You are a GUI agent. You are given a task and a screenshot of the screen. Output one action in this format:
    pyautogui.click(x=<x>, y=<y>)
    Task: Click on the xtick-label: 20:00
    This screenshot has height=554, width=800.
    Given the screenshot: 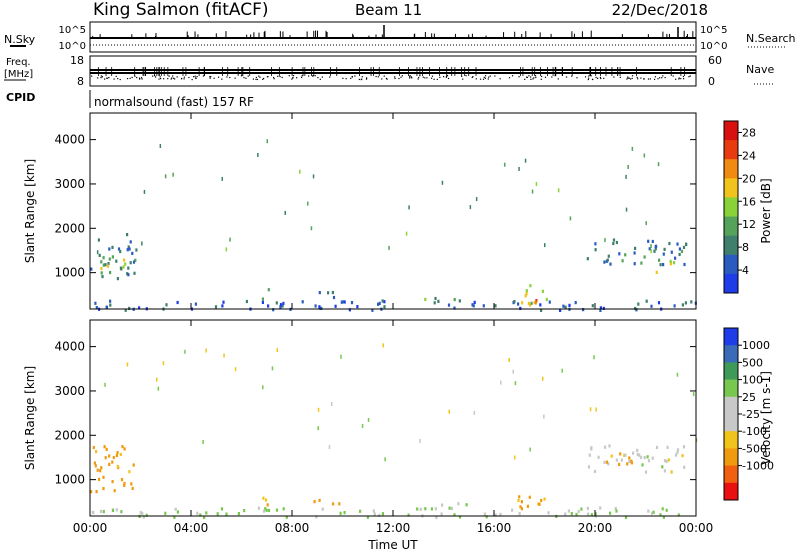 What is the action you would take?
    pyautogui.click(x=595, y=528)
    